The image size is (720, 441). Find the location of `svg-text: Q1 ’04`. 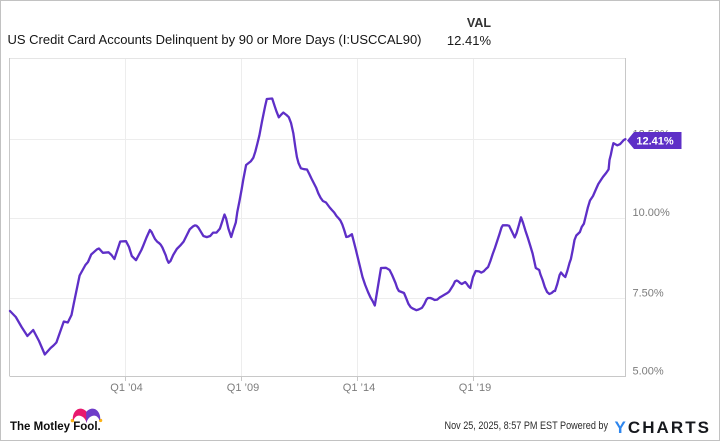

svg-text: Q1 ’04 is located at coordinates (126, 388).